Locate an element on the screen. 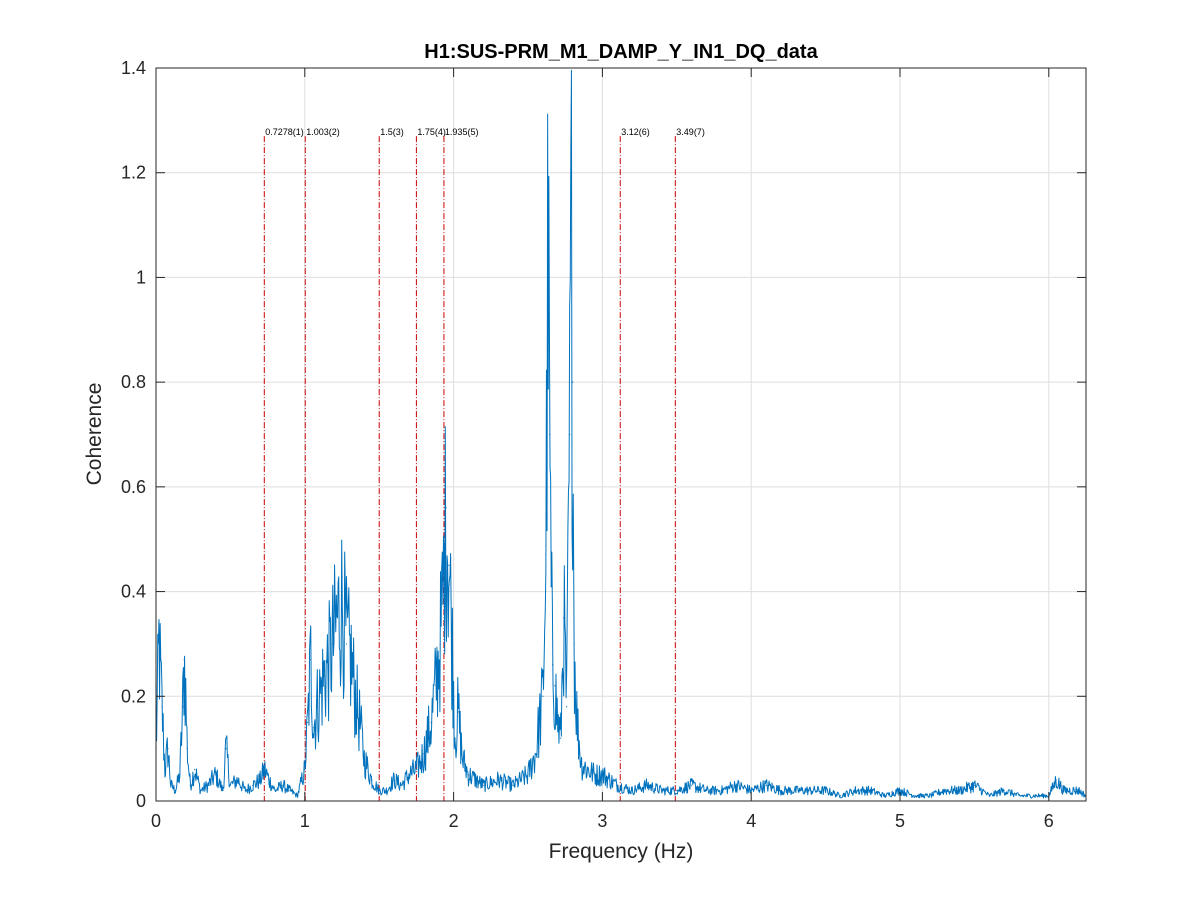 The height and width of the screenshot is (900, 1200). mode-marker-label: 1.935(5) is located at coordinates (462, 132).